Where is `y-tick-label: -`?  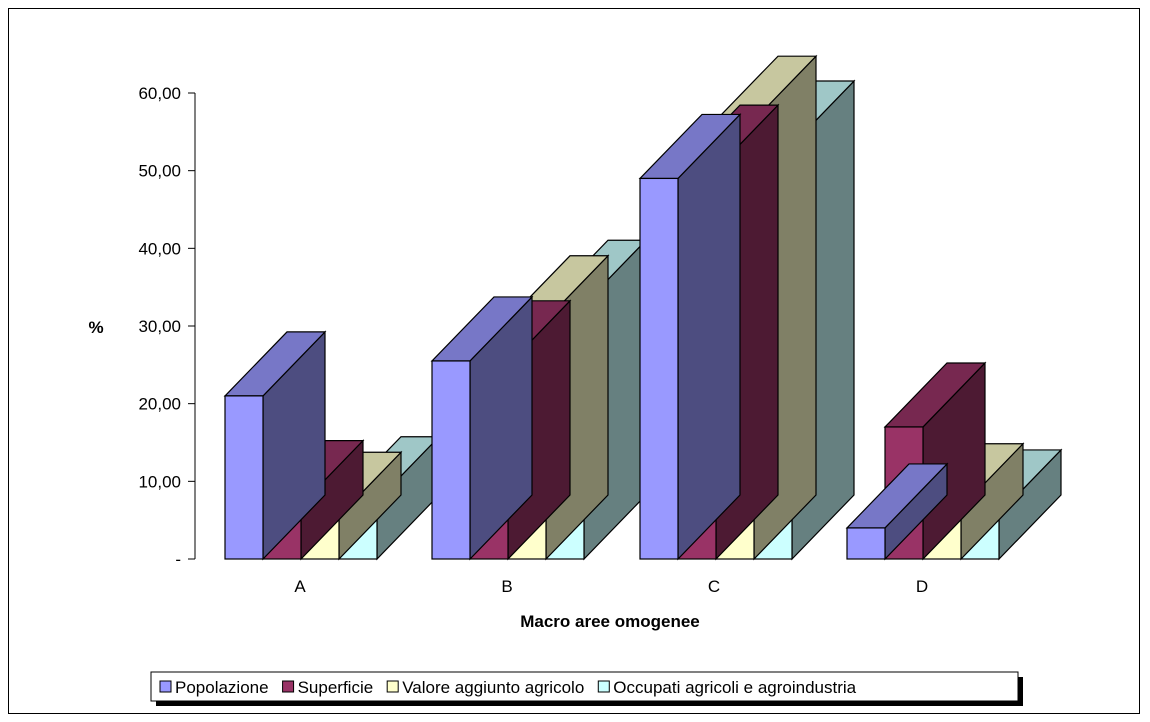 y-tick-label: - is located at coordinates (178, 559).